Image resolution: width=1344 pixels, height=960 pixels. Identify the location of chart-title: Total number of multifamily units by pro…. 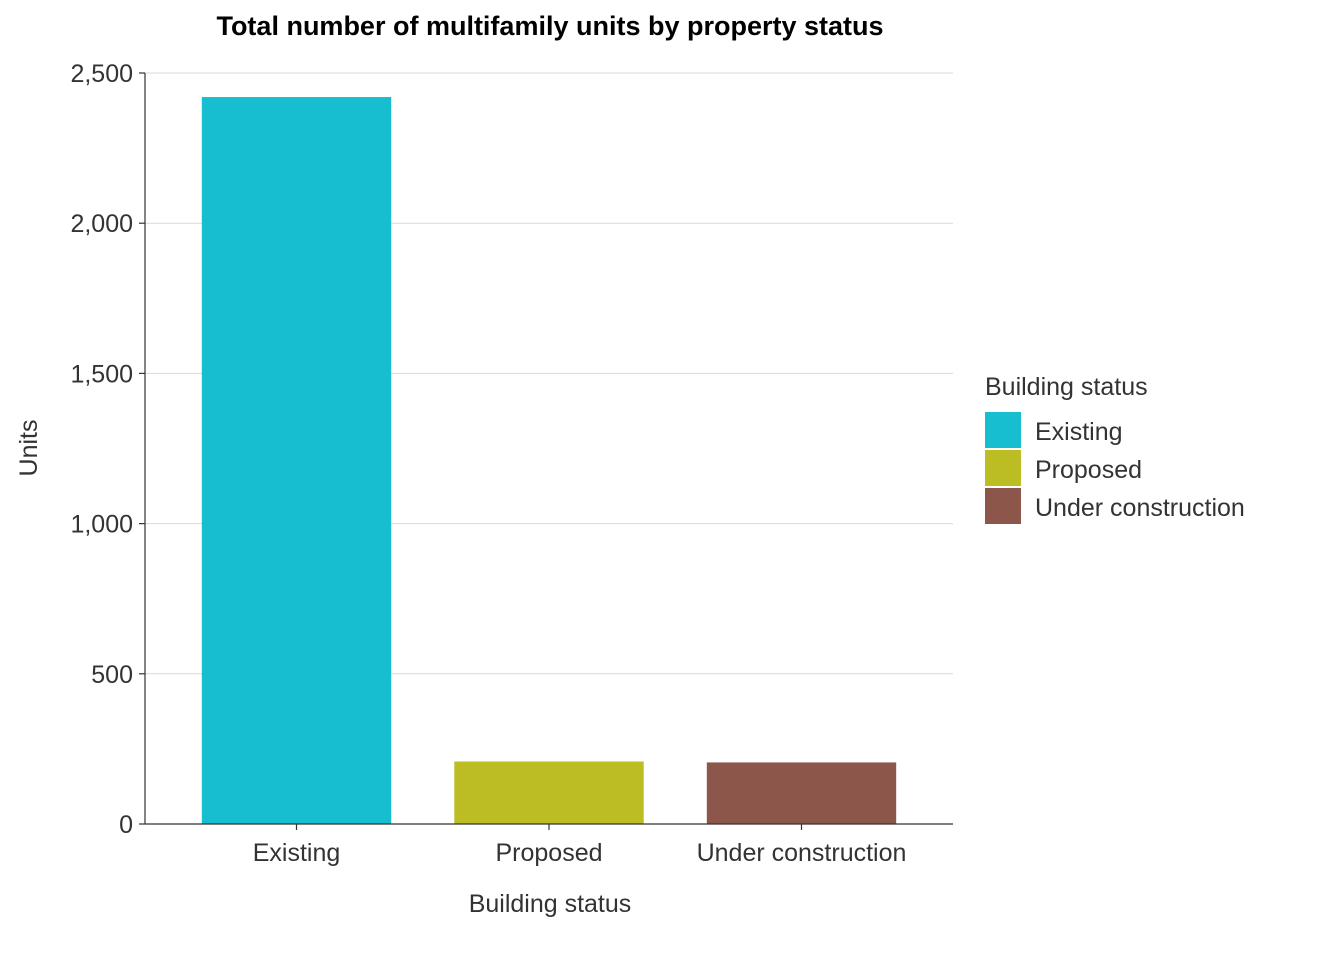
(549, 26).